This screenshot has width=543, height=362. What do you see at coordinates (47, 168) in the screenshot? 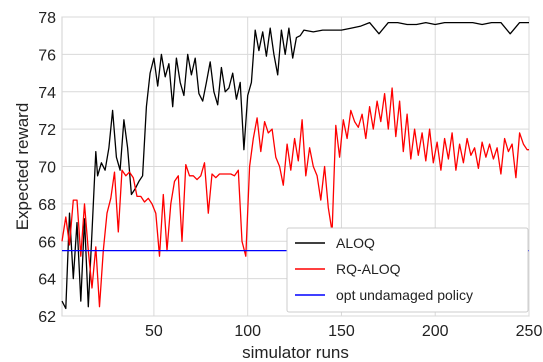
I see `y-tick-label: 70` at bounding box center [47, 168].